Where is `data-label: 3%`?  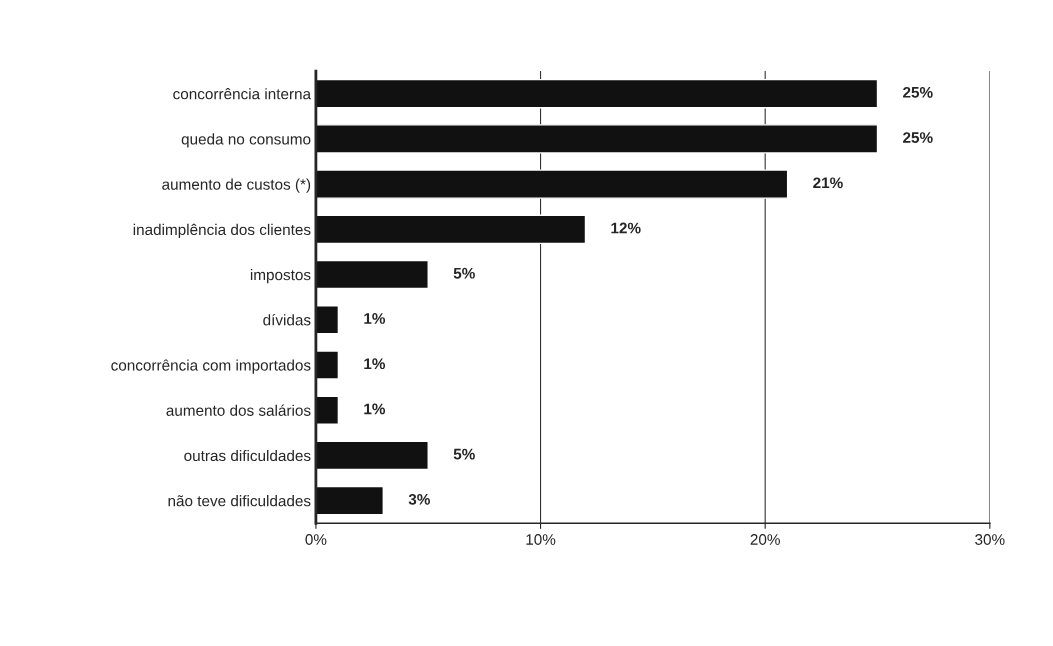 data-label: 3% is located at coordinates (419, 499).